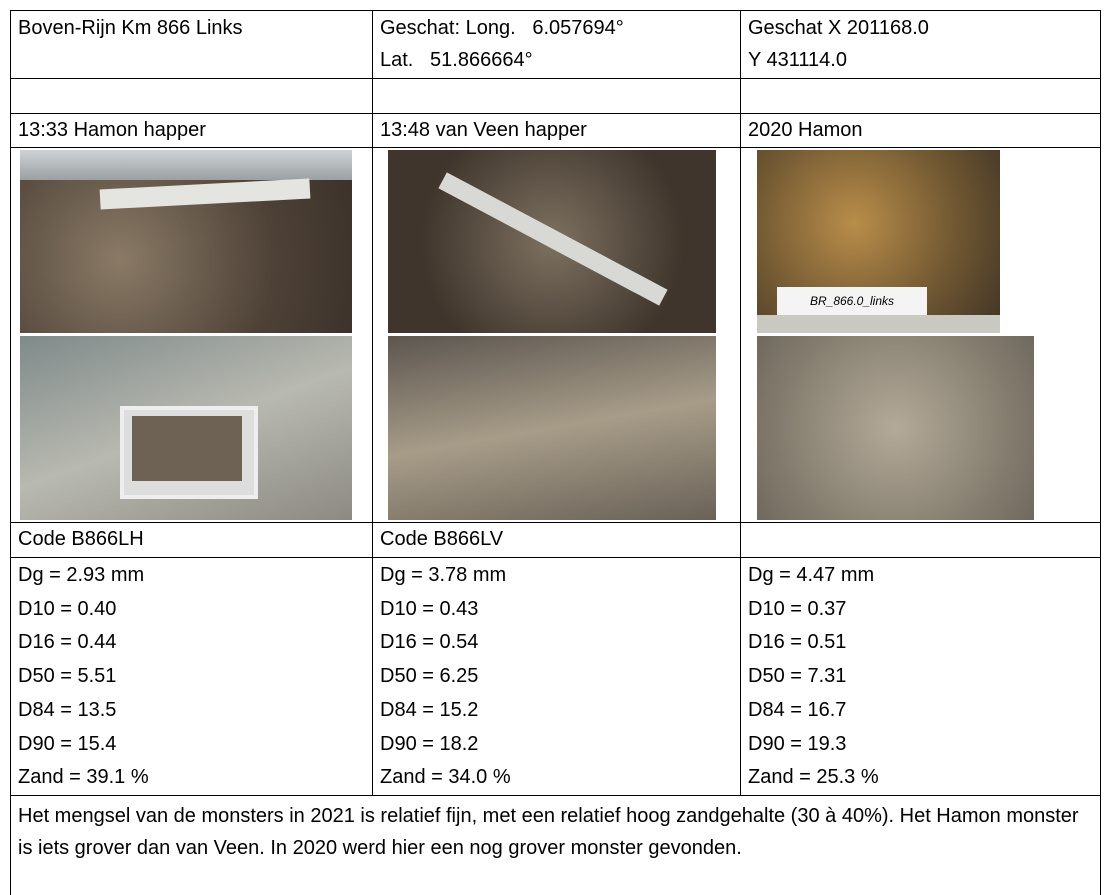 This screenshot has width=1112, height=895. What do you see at coordinates (442, 539) in the screenshot?
I see `sample-code: Code B866LV` at bounding box center [442, 539].